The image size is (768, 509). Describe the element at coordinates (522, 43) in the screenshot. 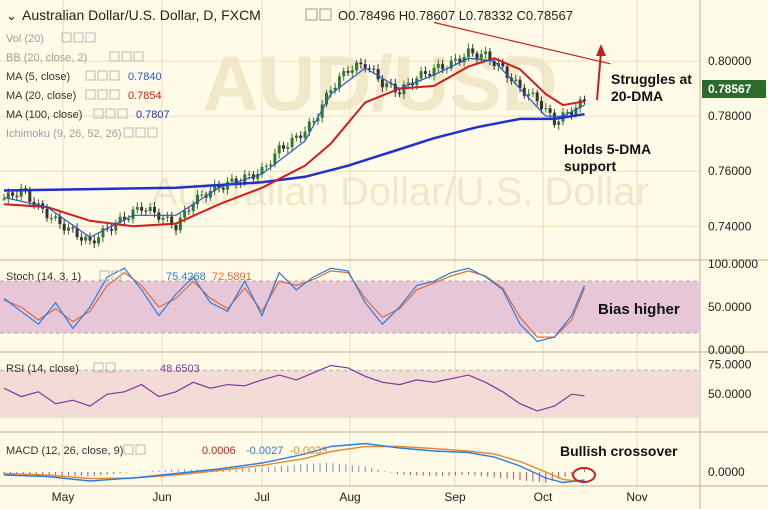

I see `resistance-trendline` at that location.